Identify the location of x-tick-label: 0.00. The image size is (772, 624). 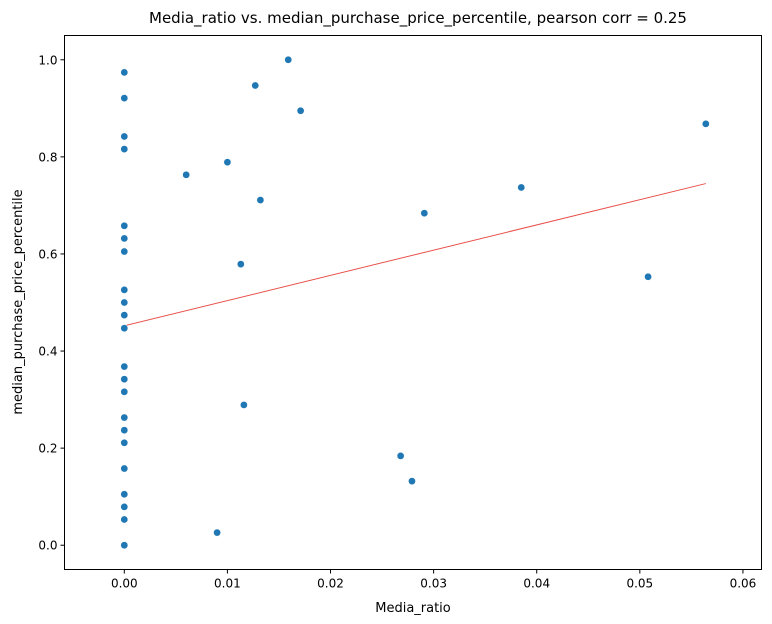
(124, 584).